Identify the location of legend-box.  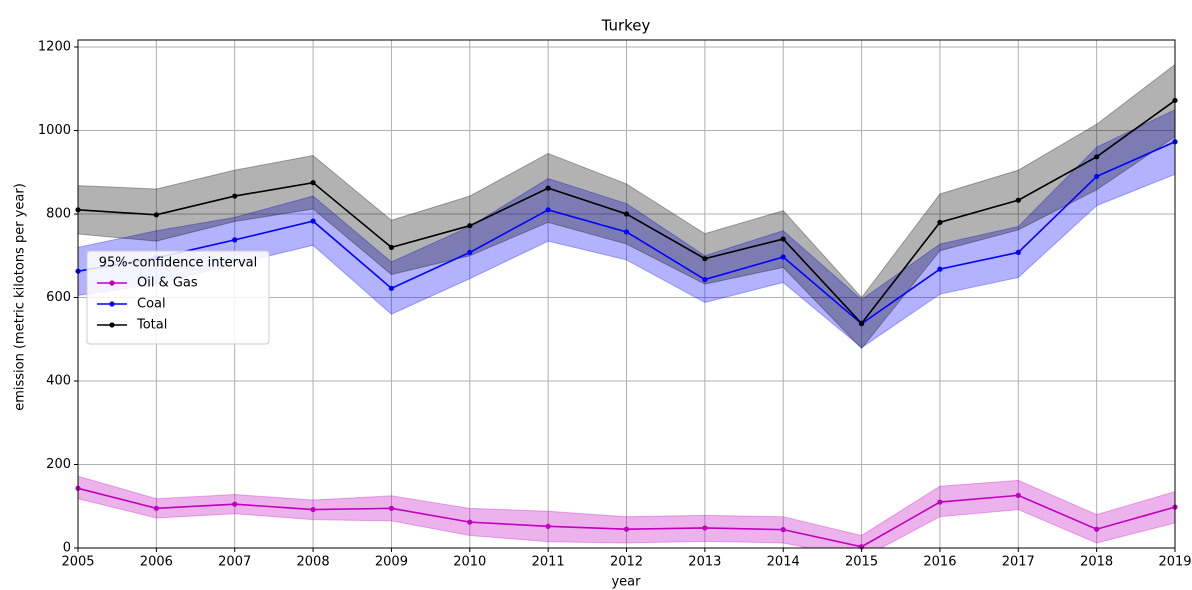
(178, 297).